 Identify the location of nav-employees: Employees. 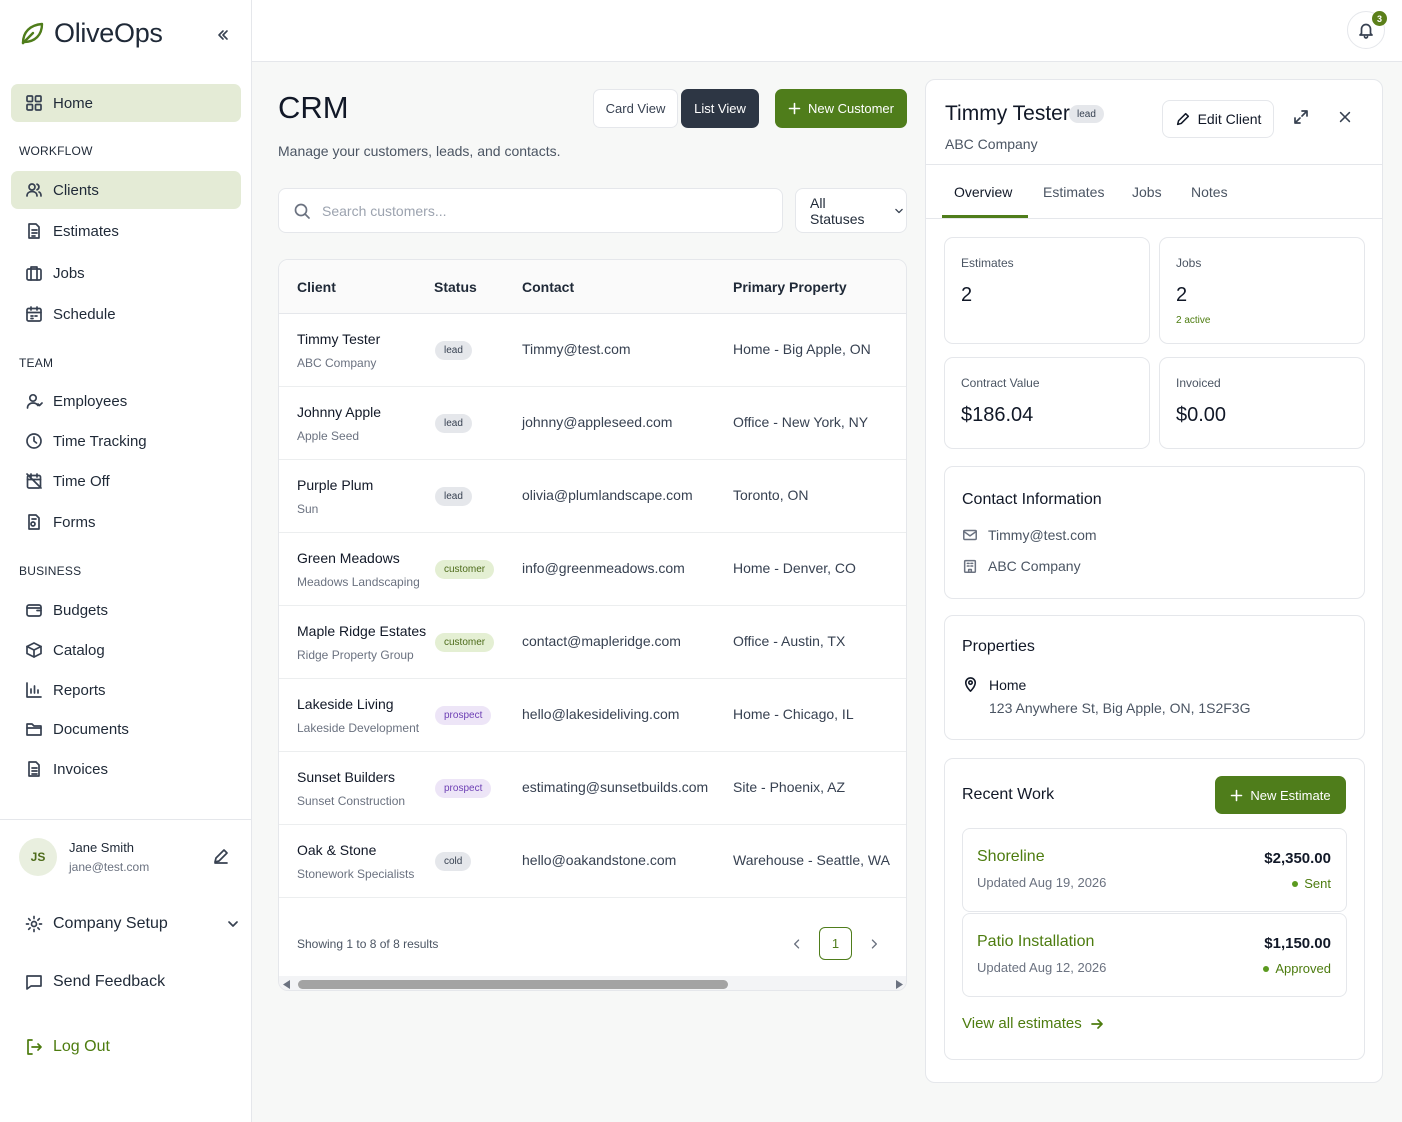
(126, 401).